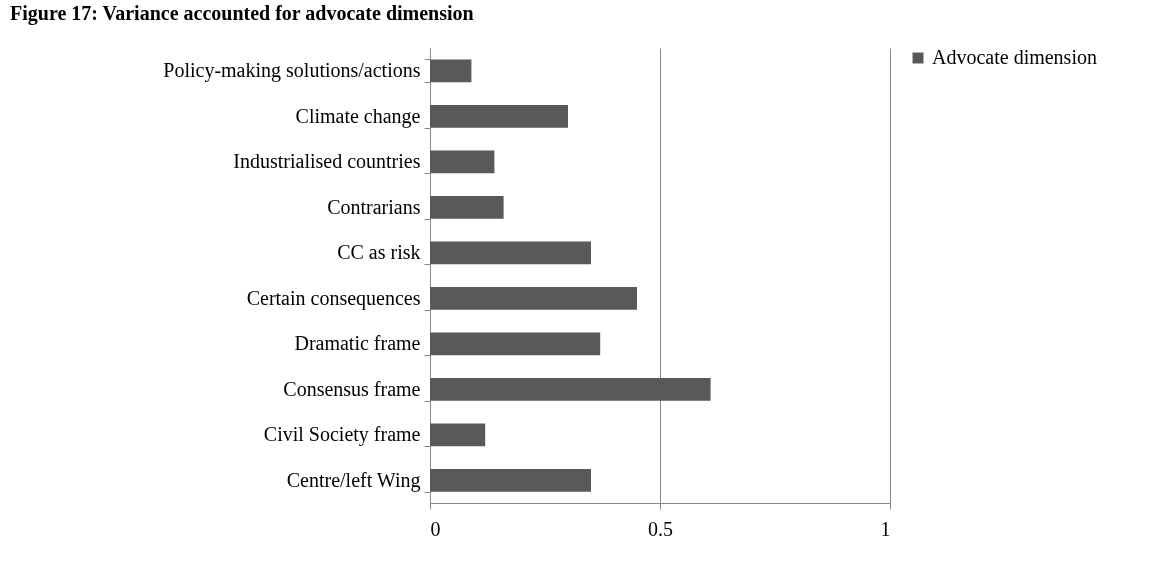 This screenshot has width=1152, height=568. I want to click on y-tick-label: Climate change, so click(358, 116).